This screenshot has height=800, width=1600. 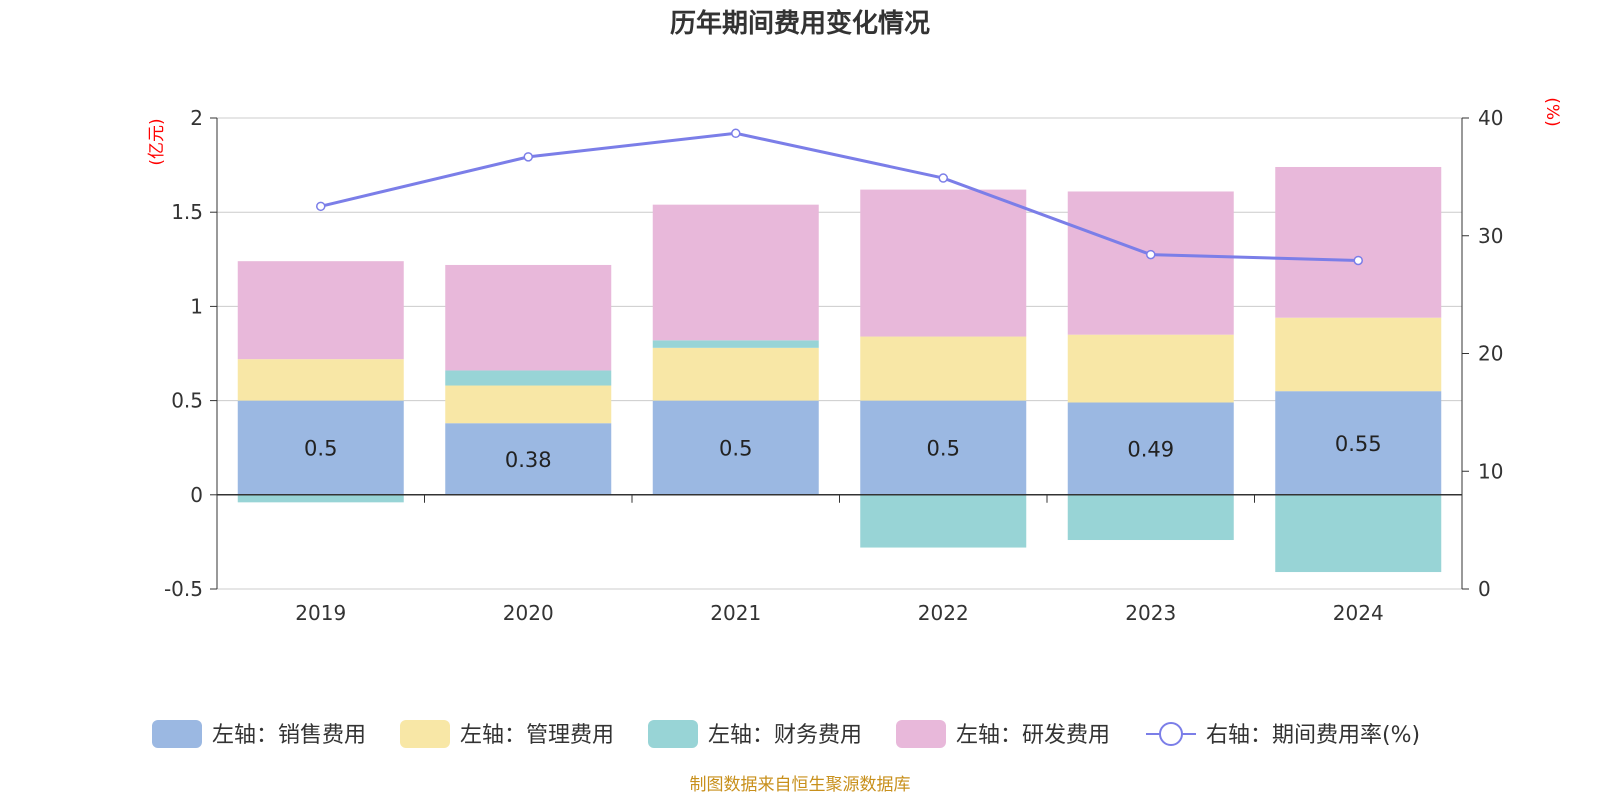 What do you see at coordinates (196, 495) in the screenshot?
I see `left-axis-tick-label: 0` at bounding box center [196, 495].